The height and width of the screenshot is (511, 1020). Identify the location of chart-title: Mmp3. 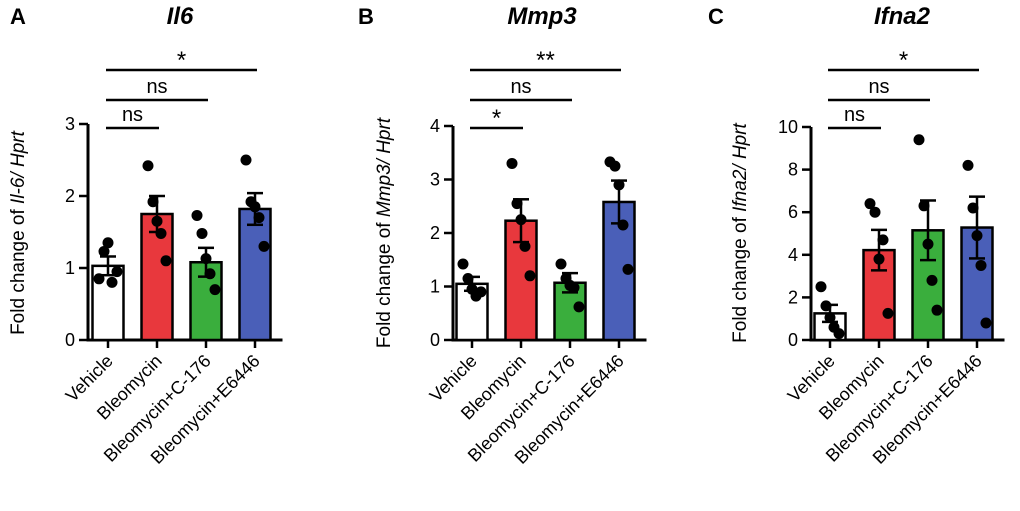
(542, 16).